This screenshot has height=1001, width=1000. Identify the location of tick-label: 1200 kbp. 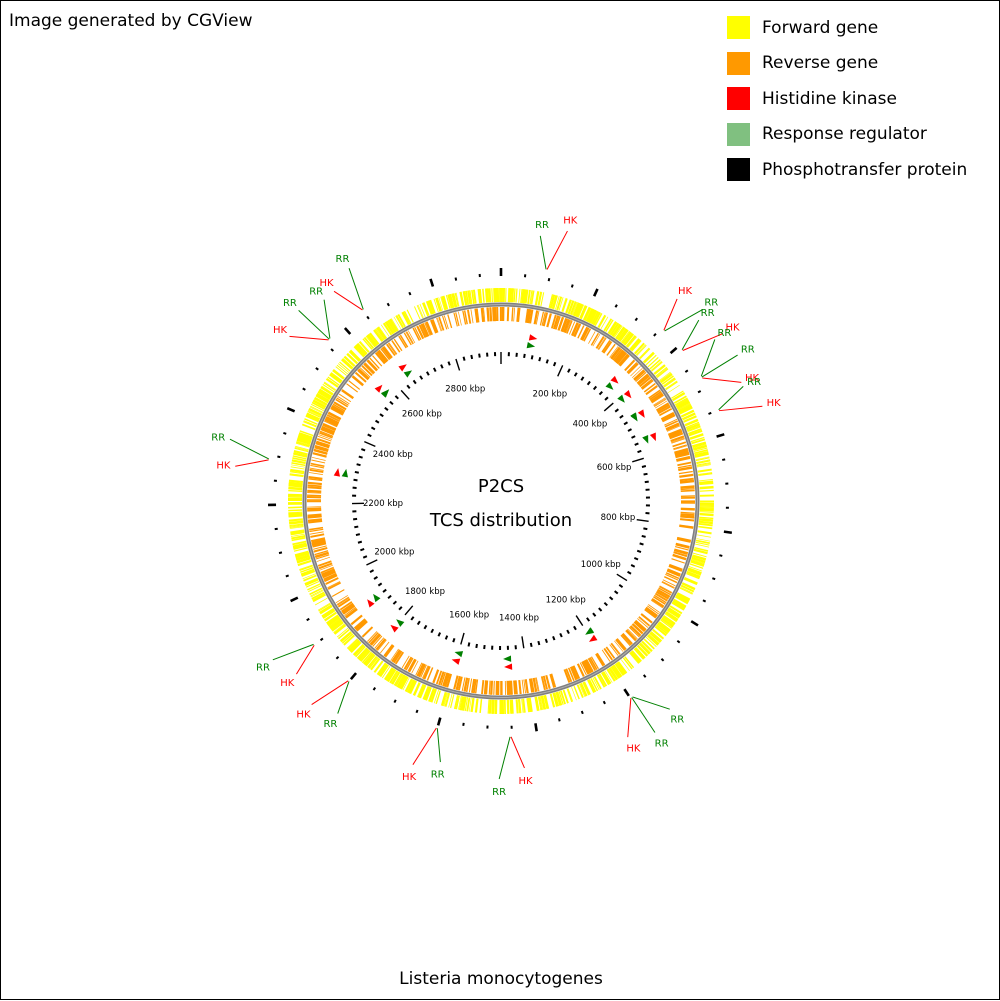
(566, 601).